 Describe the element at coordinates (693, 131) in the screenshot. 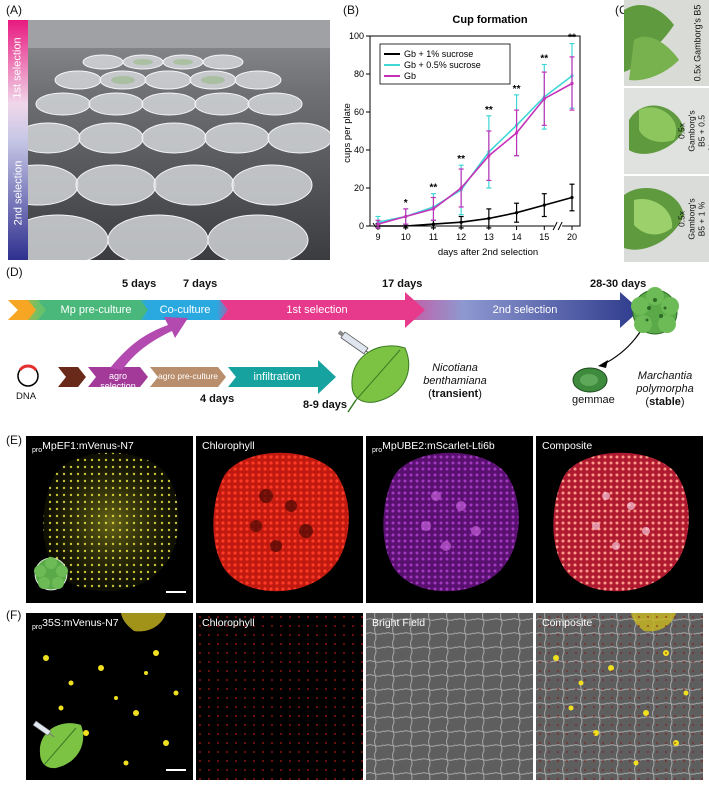

I see `plate-label-b5-05-sucrose: 0.5x Gamborg's B5 + 0.5 % sucrose` at that location.